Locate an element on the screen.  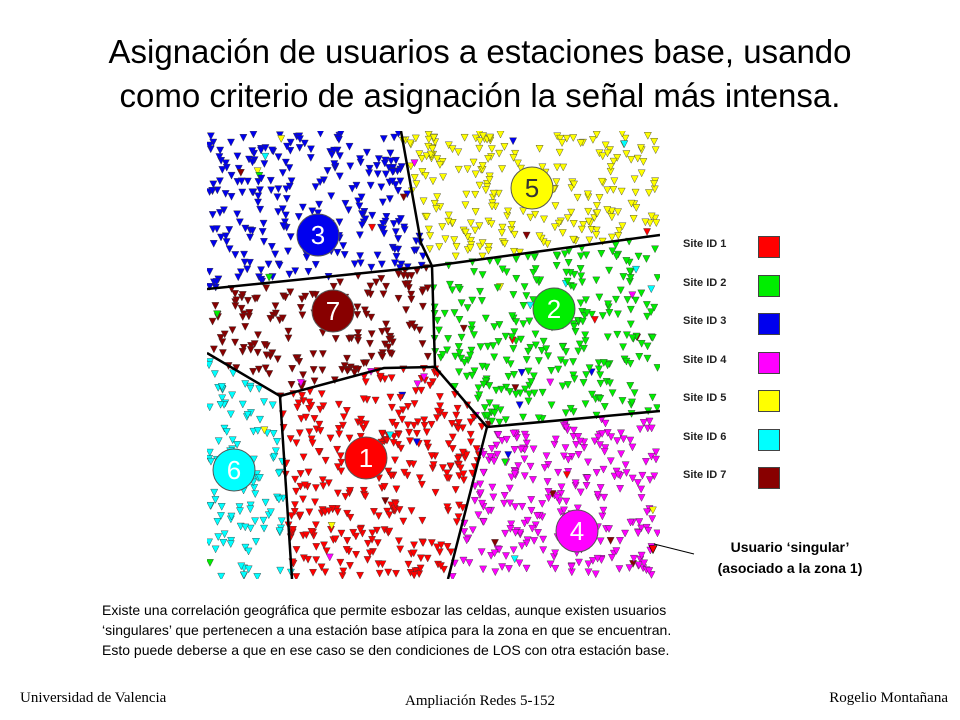
base-station-7: 7 is located at coordinates (333, 311).